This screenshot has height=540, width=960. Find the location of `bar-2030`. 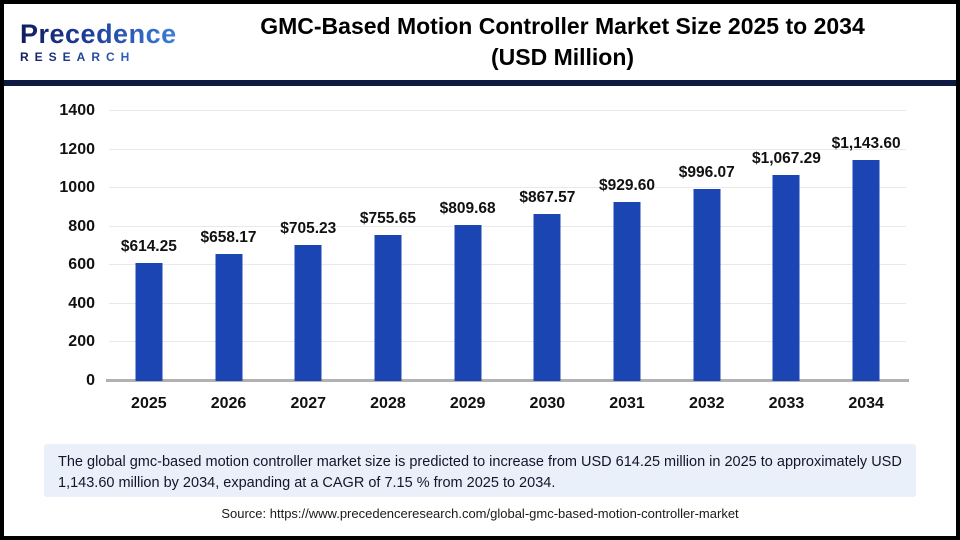

bar-2030 is located at coordinates (547, 297).